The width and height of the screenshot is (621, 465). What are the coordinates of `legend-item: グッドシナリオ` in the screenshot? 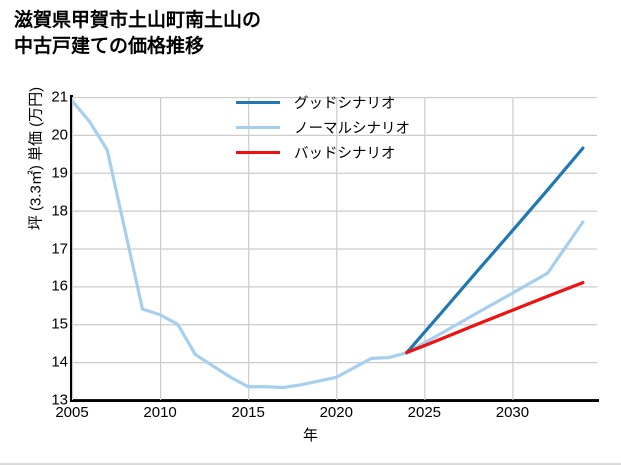 It's located at (346, 102).